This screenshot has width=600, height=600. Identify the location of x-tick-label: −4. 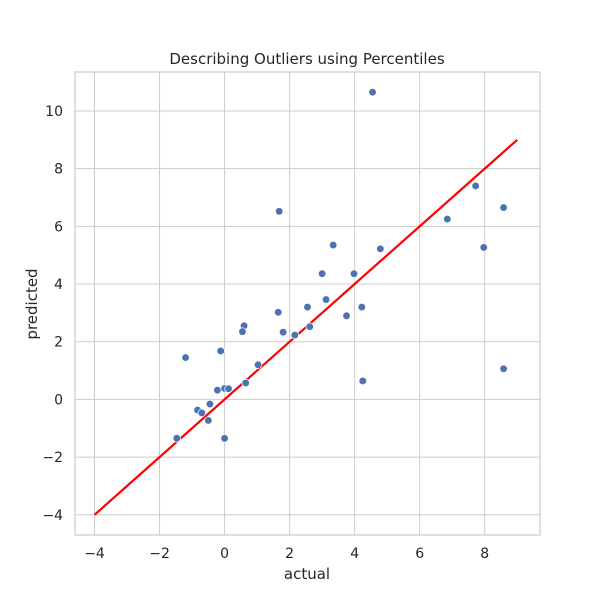
(94, 554).